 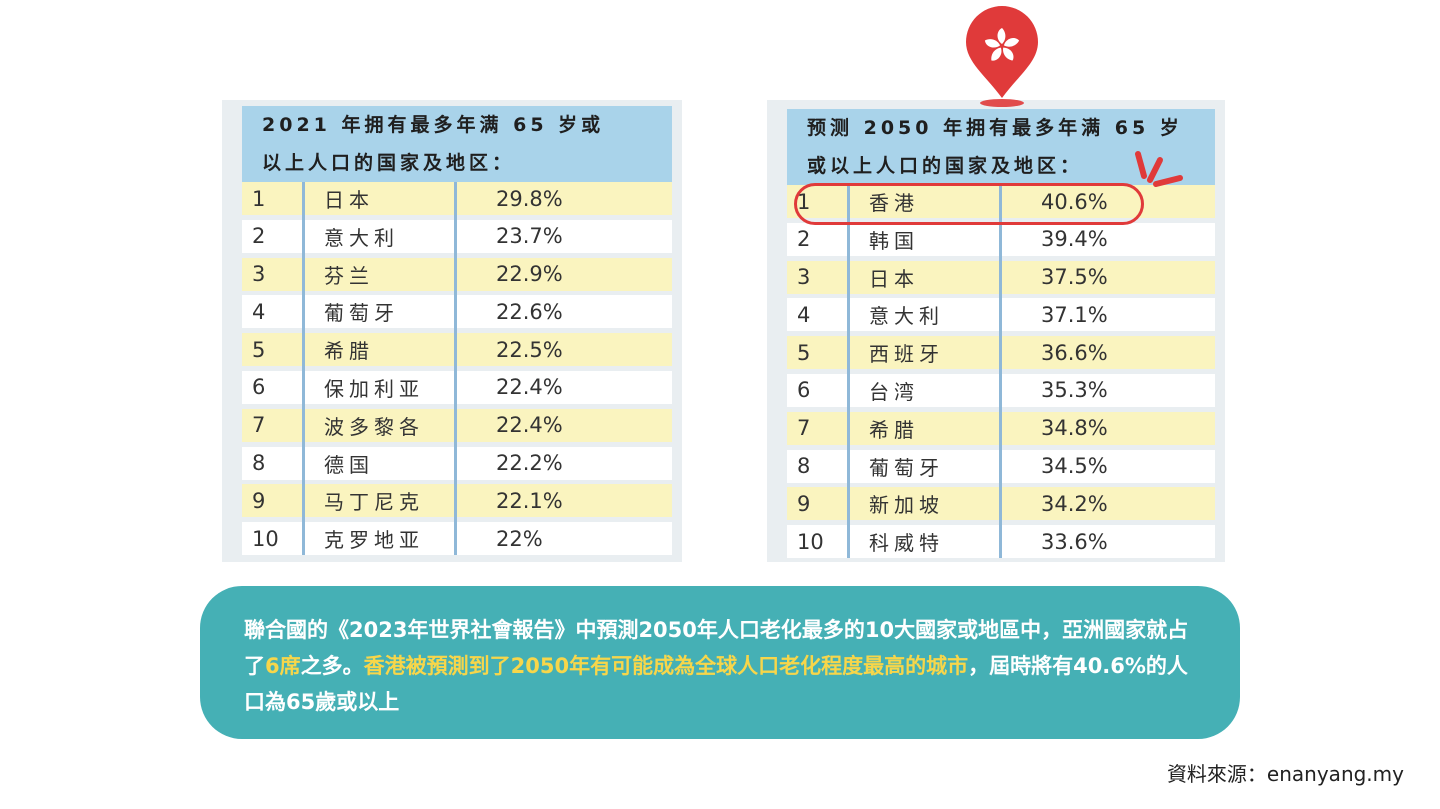 I want to click on table-2050-title-line1: 预测 2050 年拥有最多年满 65 岁, so click(x=995, y=128).